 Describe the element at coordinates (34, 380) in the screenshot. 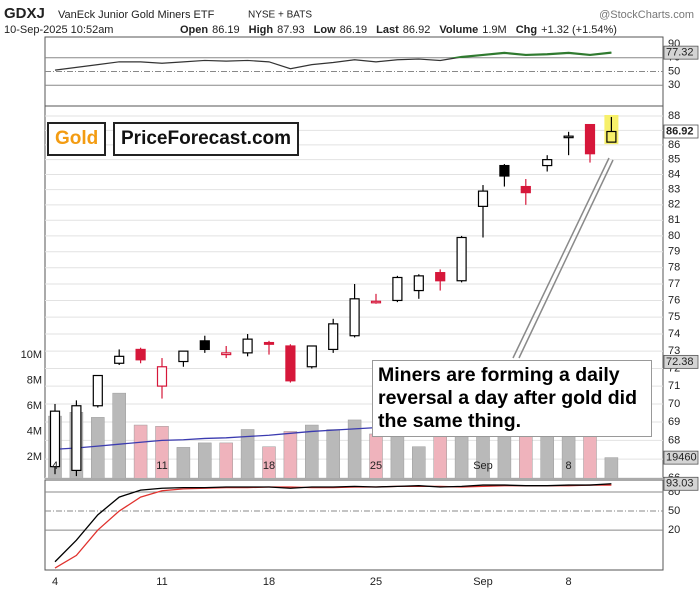

I see `volume-tick-label: 8M` at that location.